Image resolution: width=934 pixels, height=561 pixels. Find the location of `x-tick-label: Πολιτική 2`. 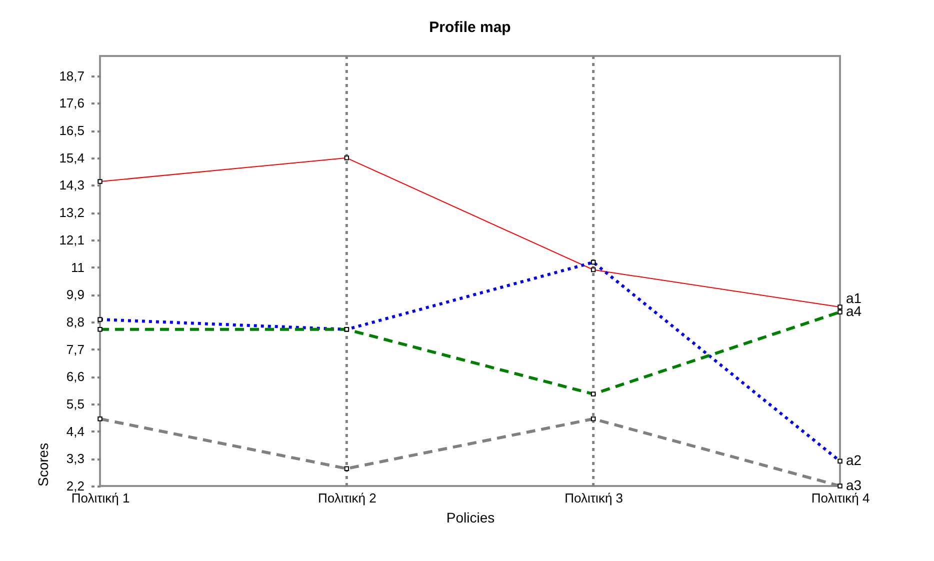

x-tick-label: Πολιτική 2 is located at coordinates (347, 498).